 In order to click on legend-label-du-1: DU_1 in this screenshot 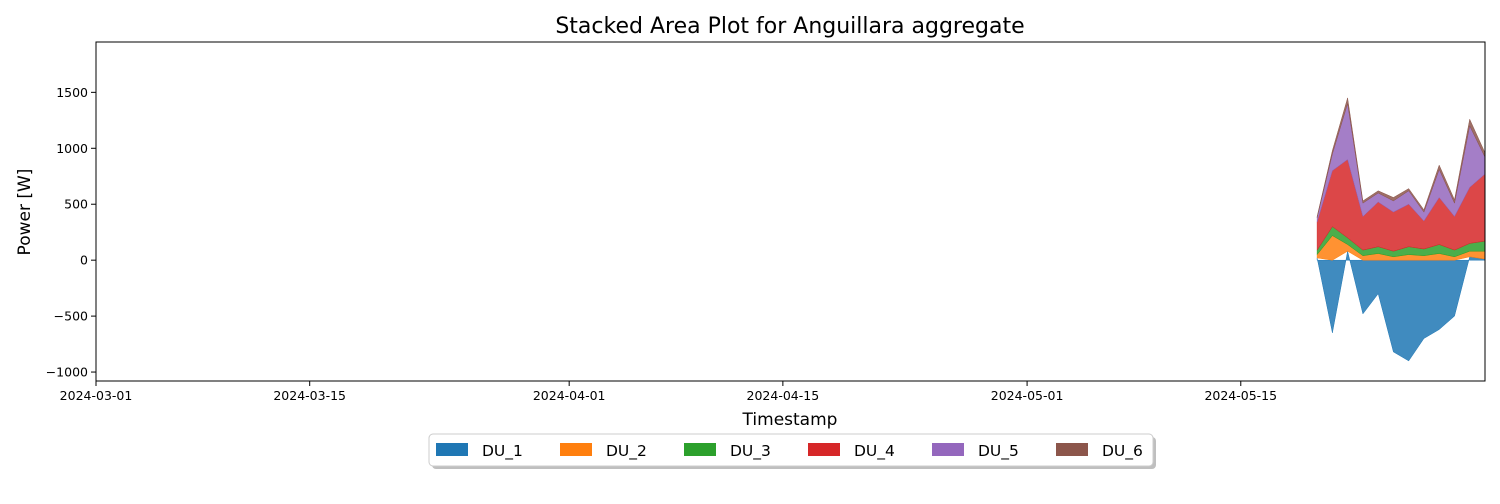, I will do `click(502, 451)`.